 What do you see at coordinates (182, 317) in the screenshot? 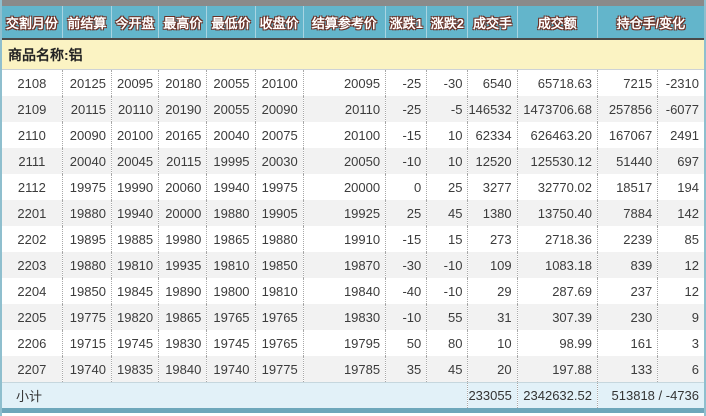
I see `cell-high: 19865` at bounding box center [182, 317].